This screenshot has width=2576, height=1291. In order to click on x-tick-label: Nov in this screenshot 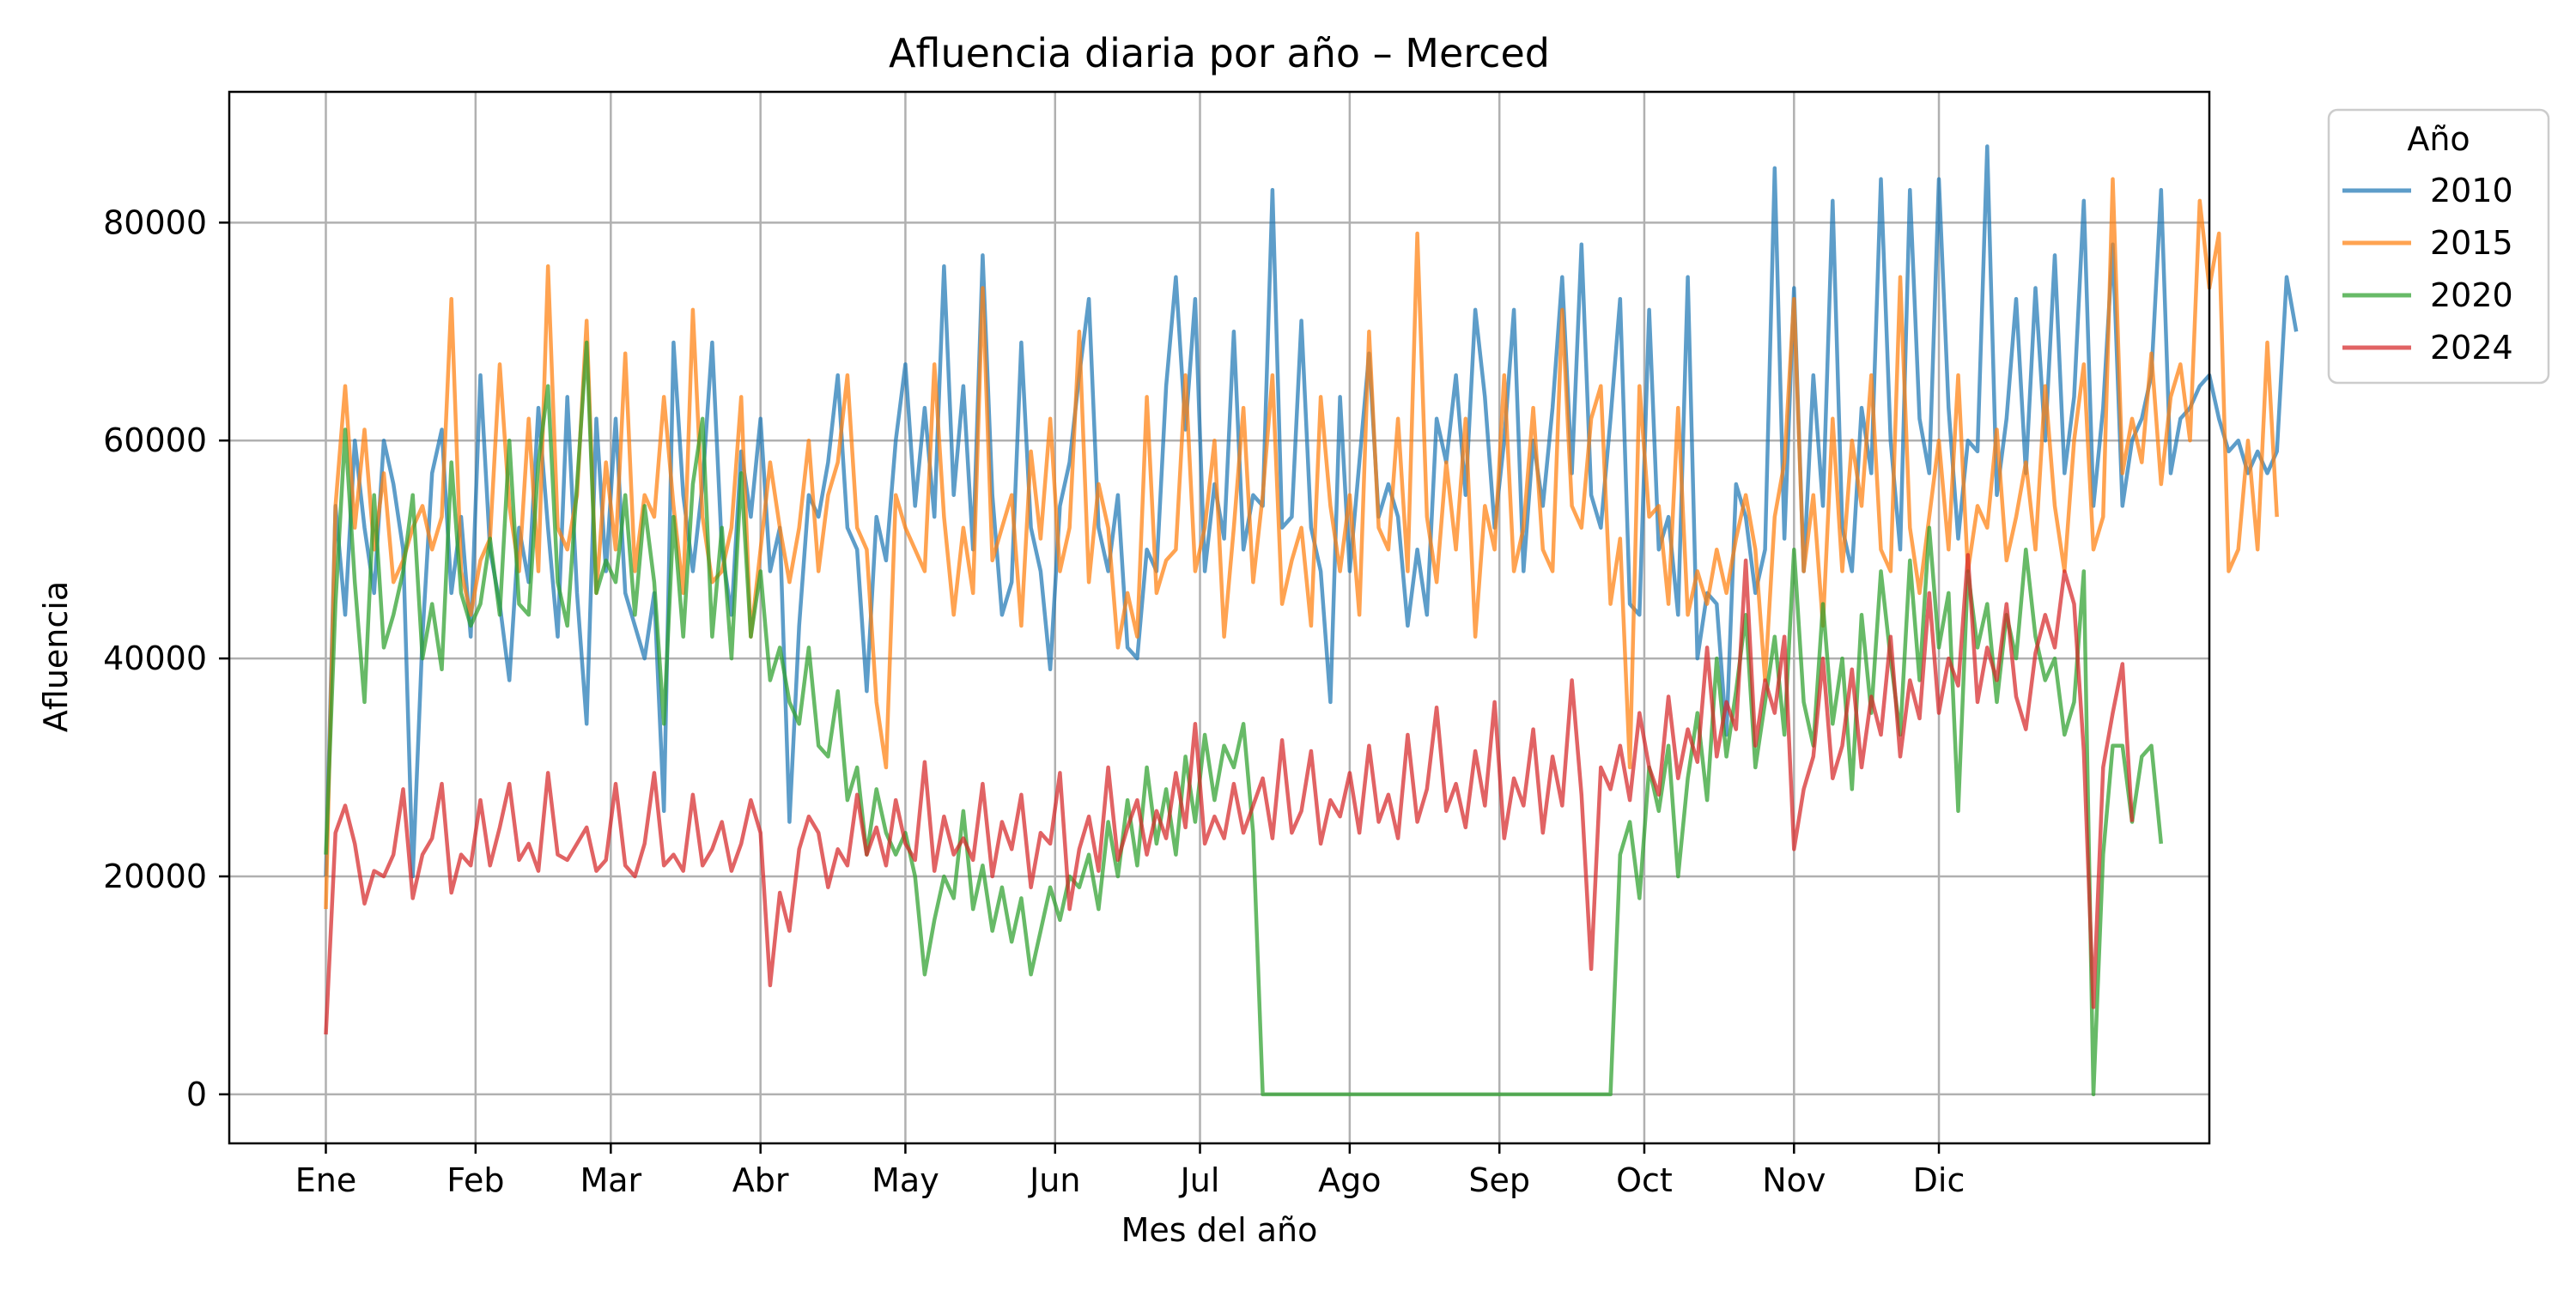, I will do `click(1794, 1180)`.